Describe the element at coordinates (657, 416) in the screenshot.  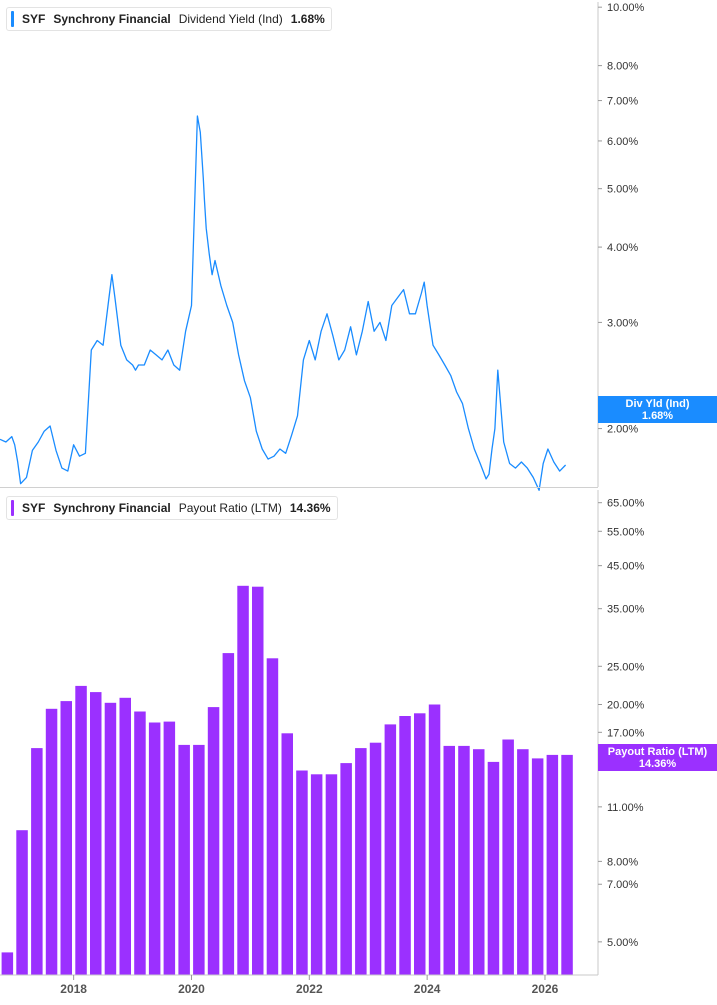
I see `tag-value: 1.68%` at that location.